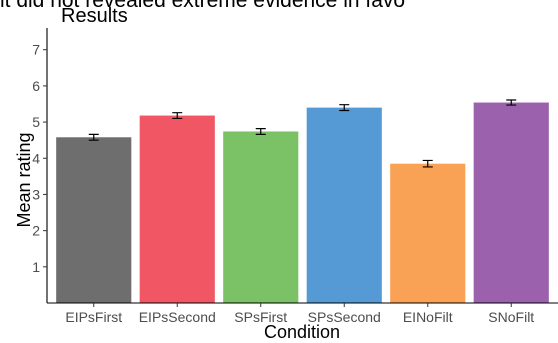  I want to click on y-tick-label: 1, so click(36, 267).